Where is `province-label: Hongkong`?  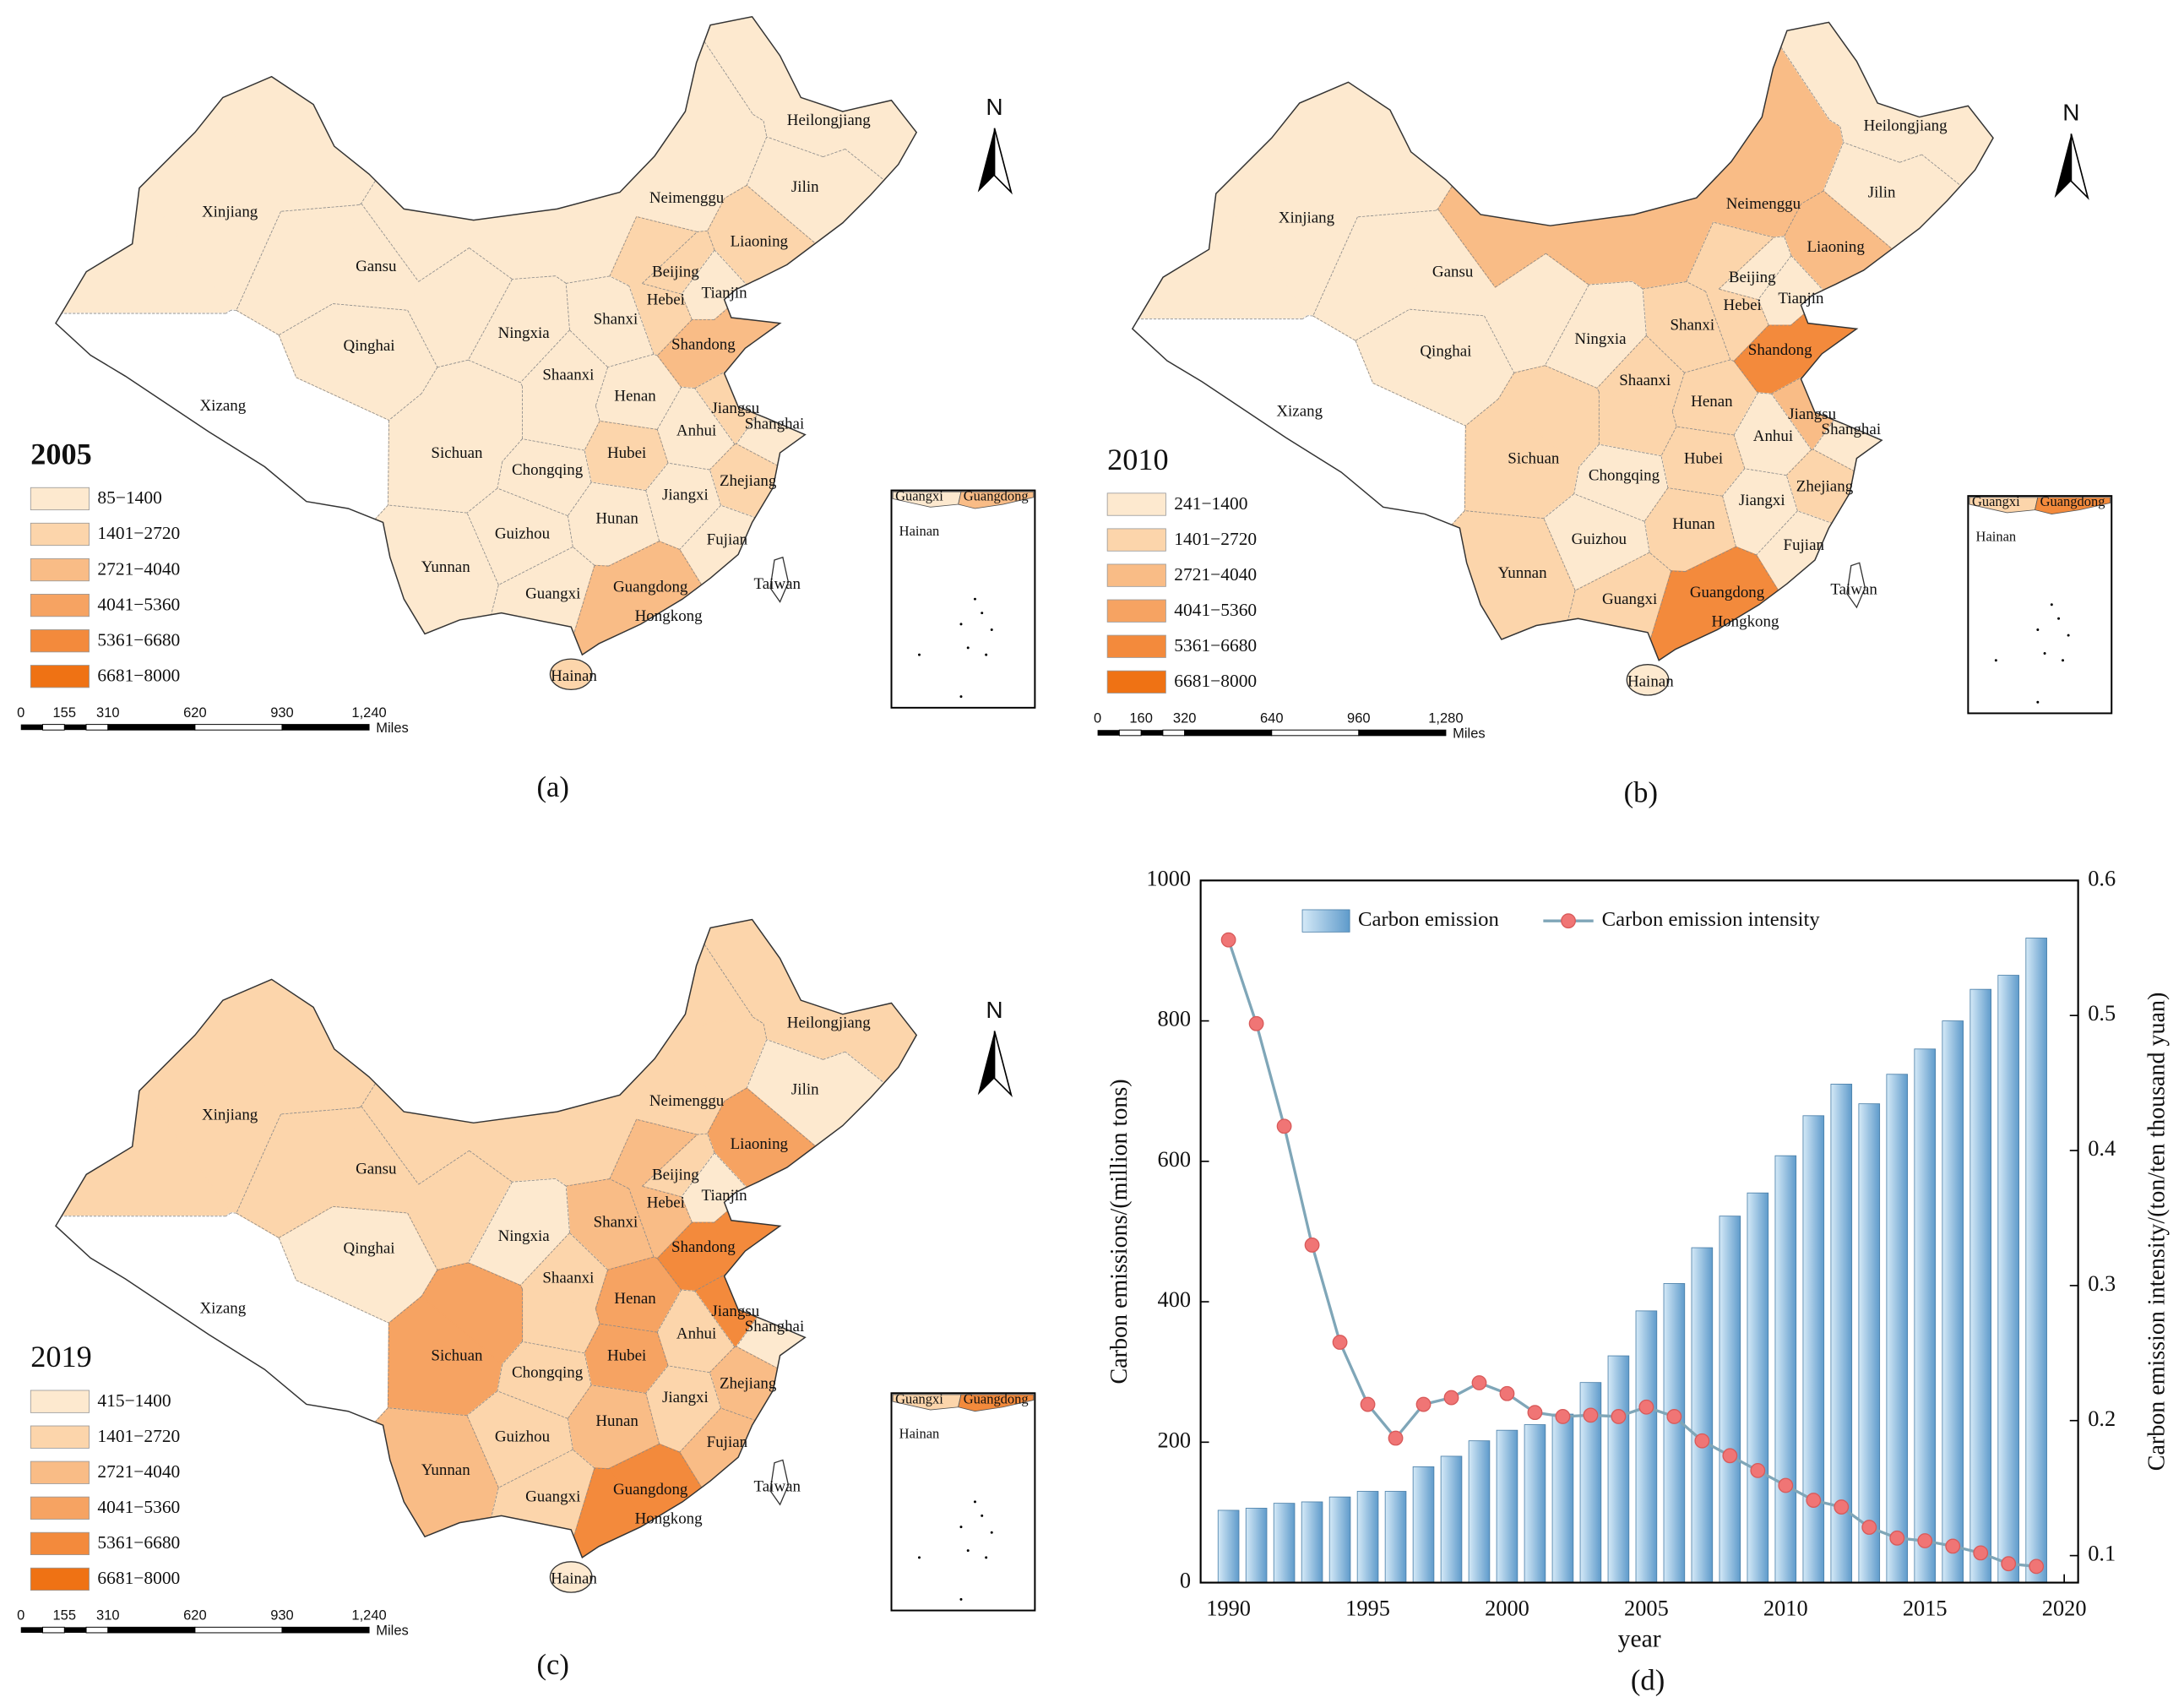
province-label: Hongkong is located at coordinates (1745, 622).